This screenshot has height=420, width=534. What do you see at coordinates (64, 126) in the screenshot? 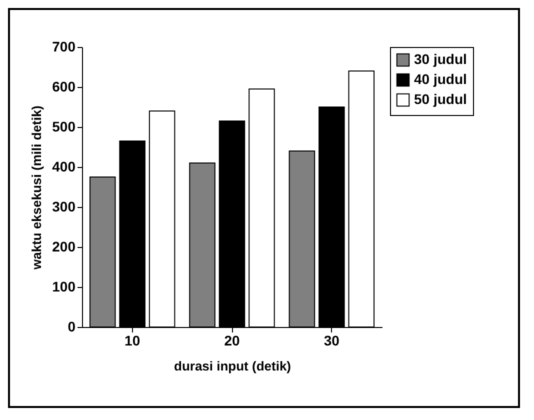
I see `y-tick-label: 500` at bounding box center [64, 126].